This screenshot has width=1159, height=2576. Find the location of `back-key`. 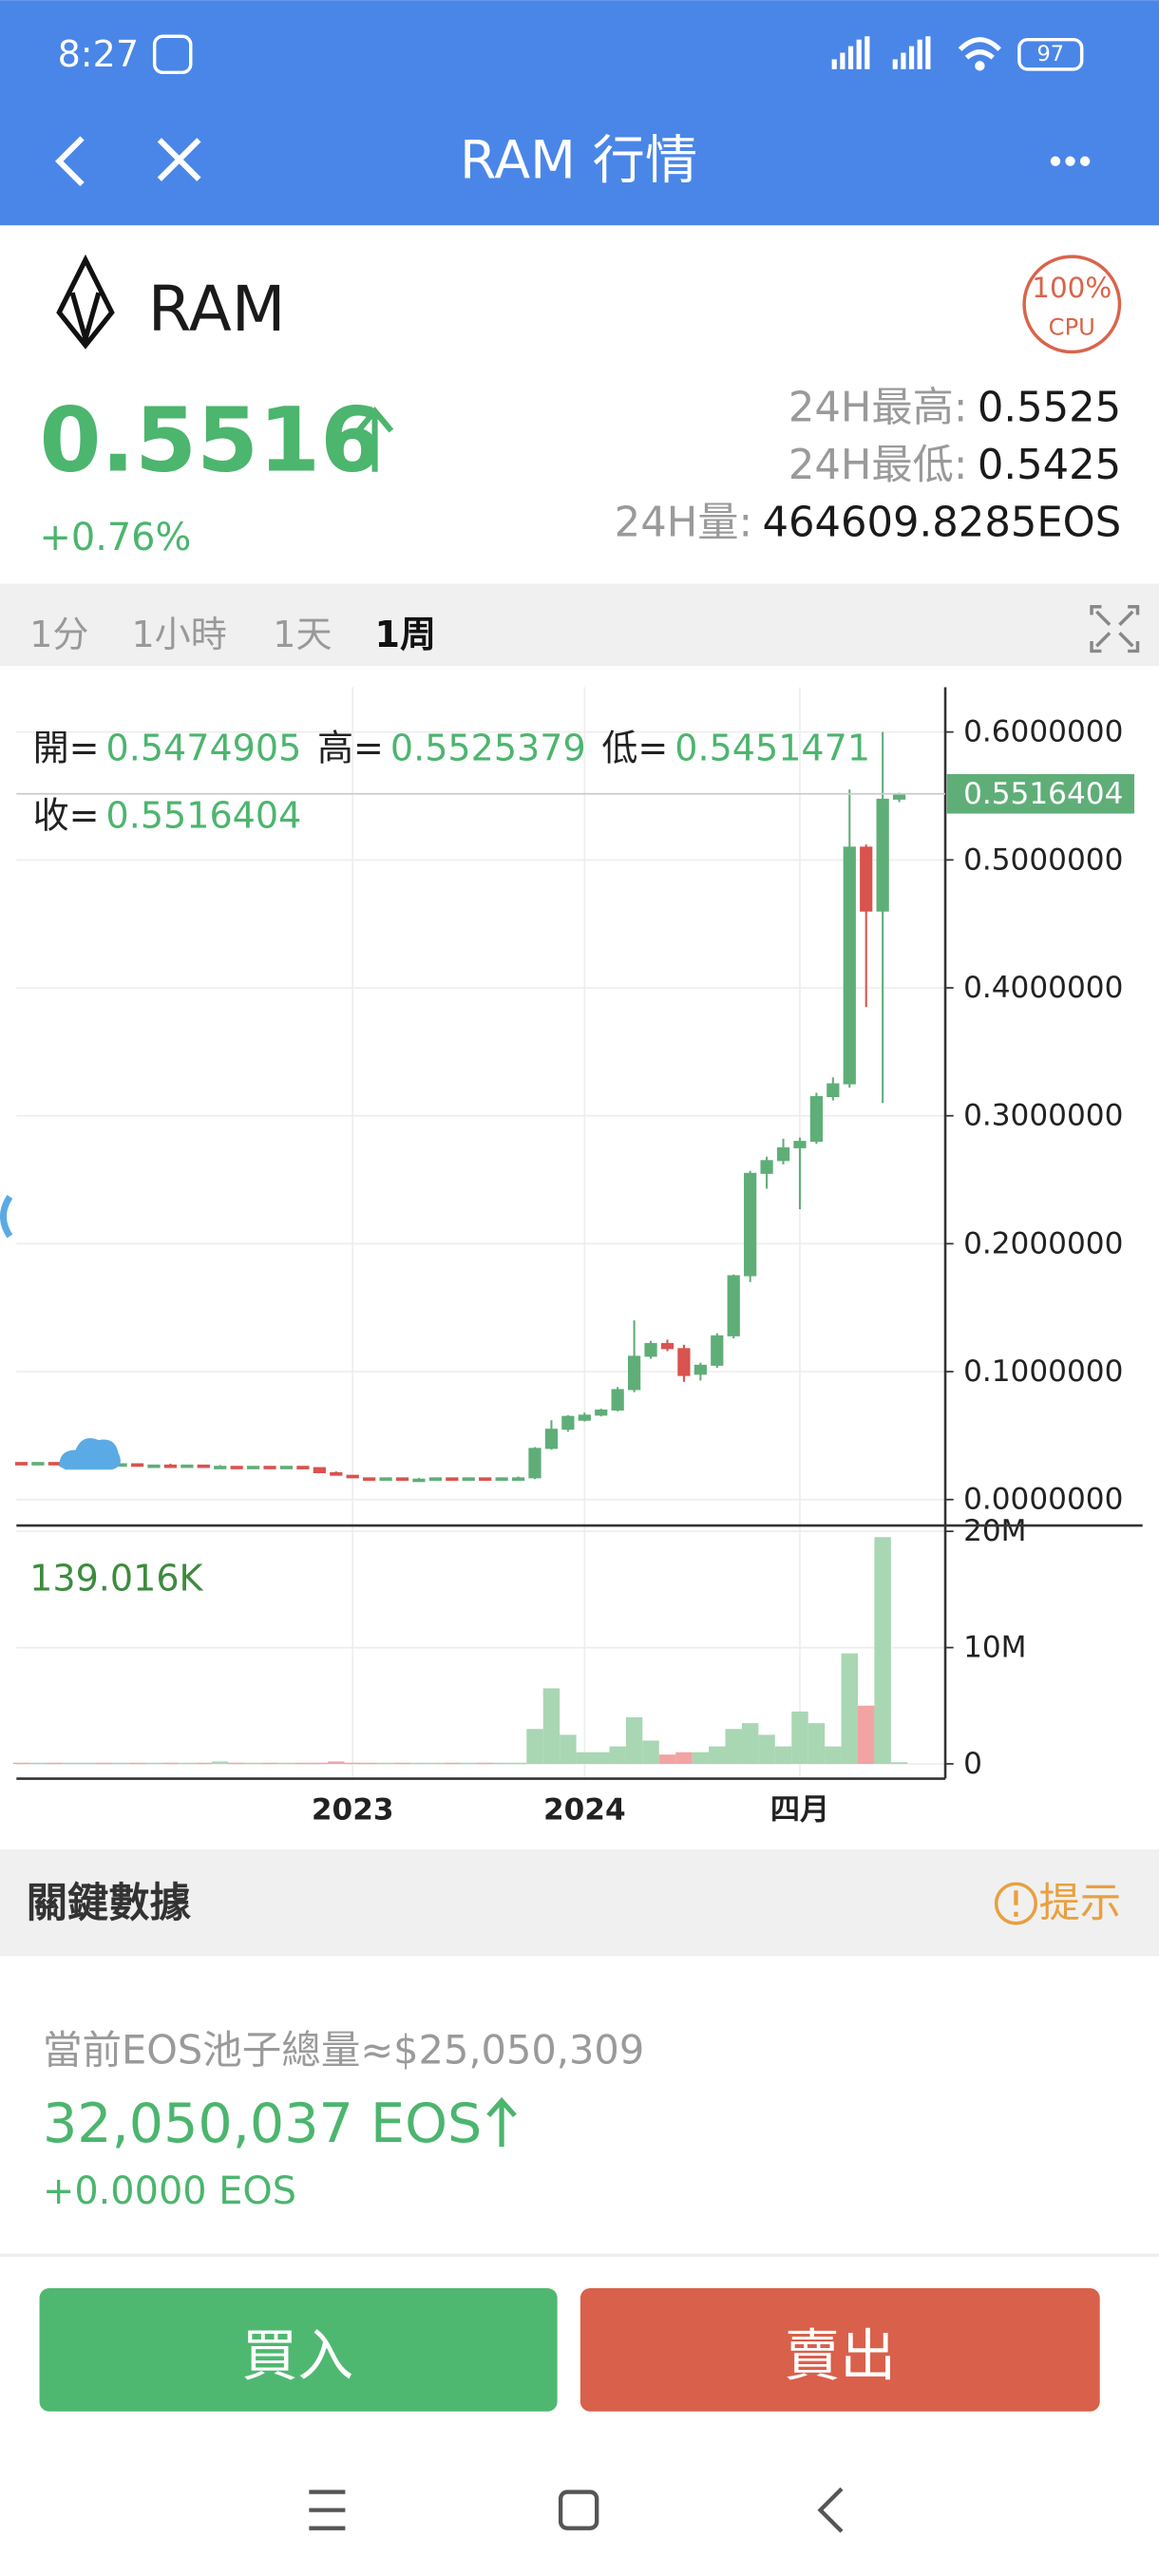

back-key is located at coordinates (830, 2510).